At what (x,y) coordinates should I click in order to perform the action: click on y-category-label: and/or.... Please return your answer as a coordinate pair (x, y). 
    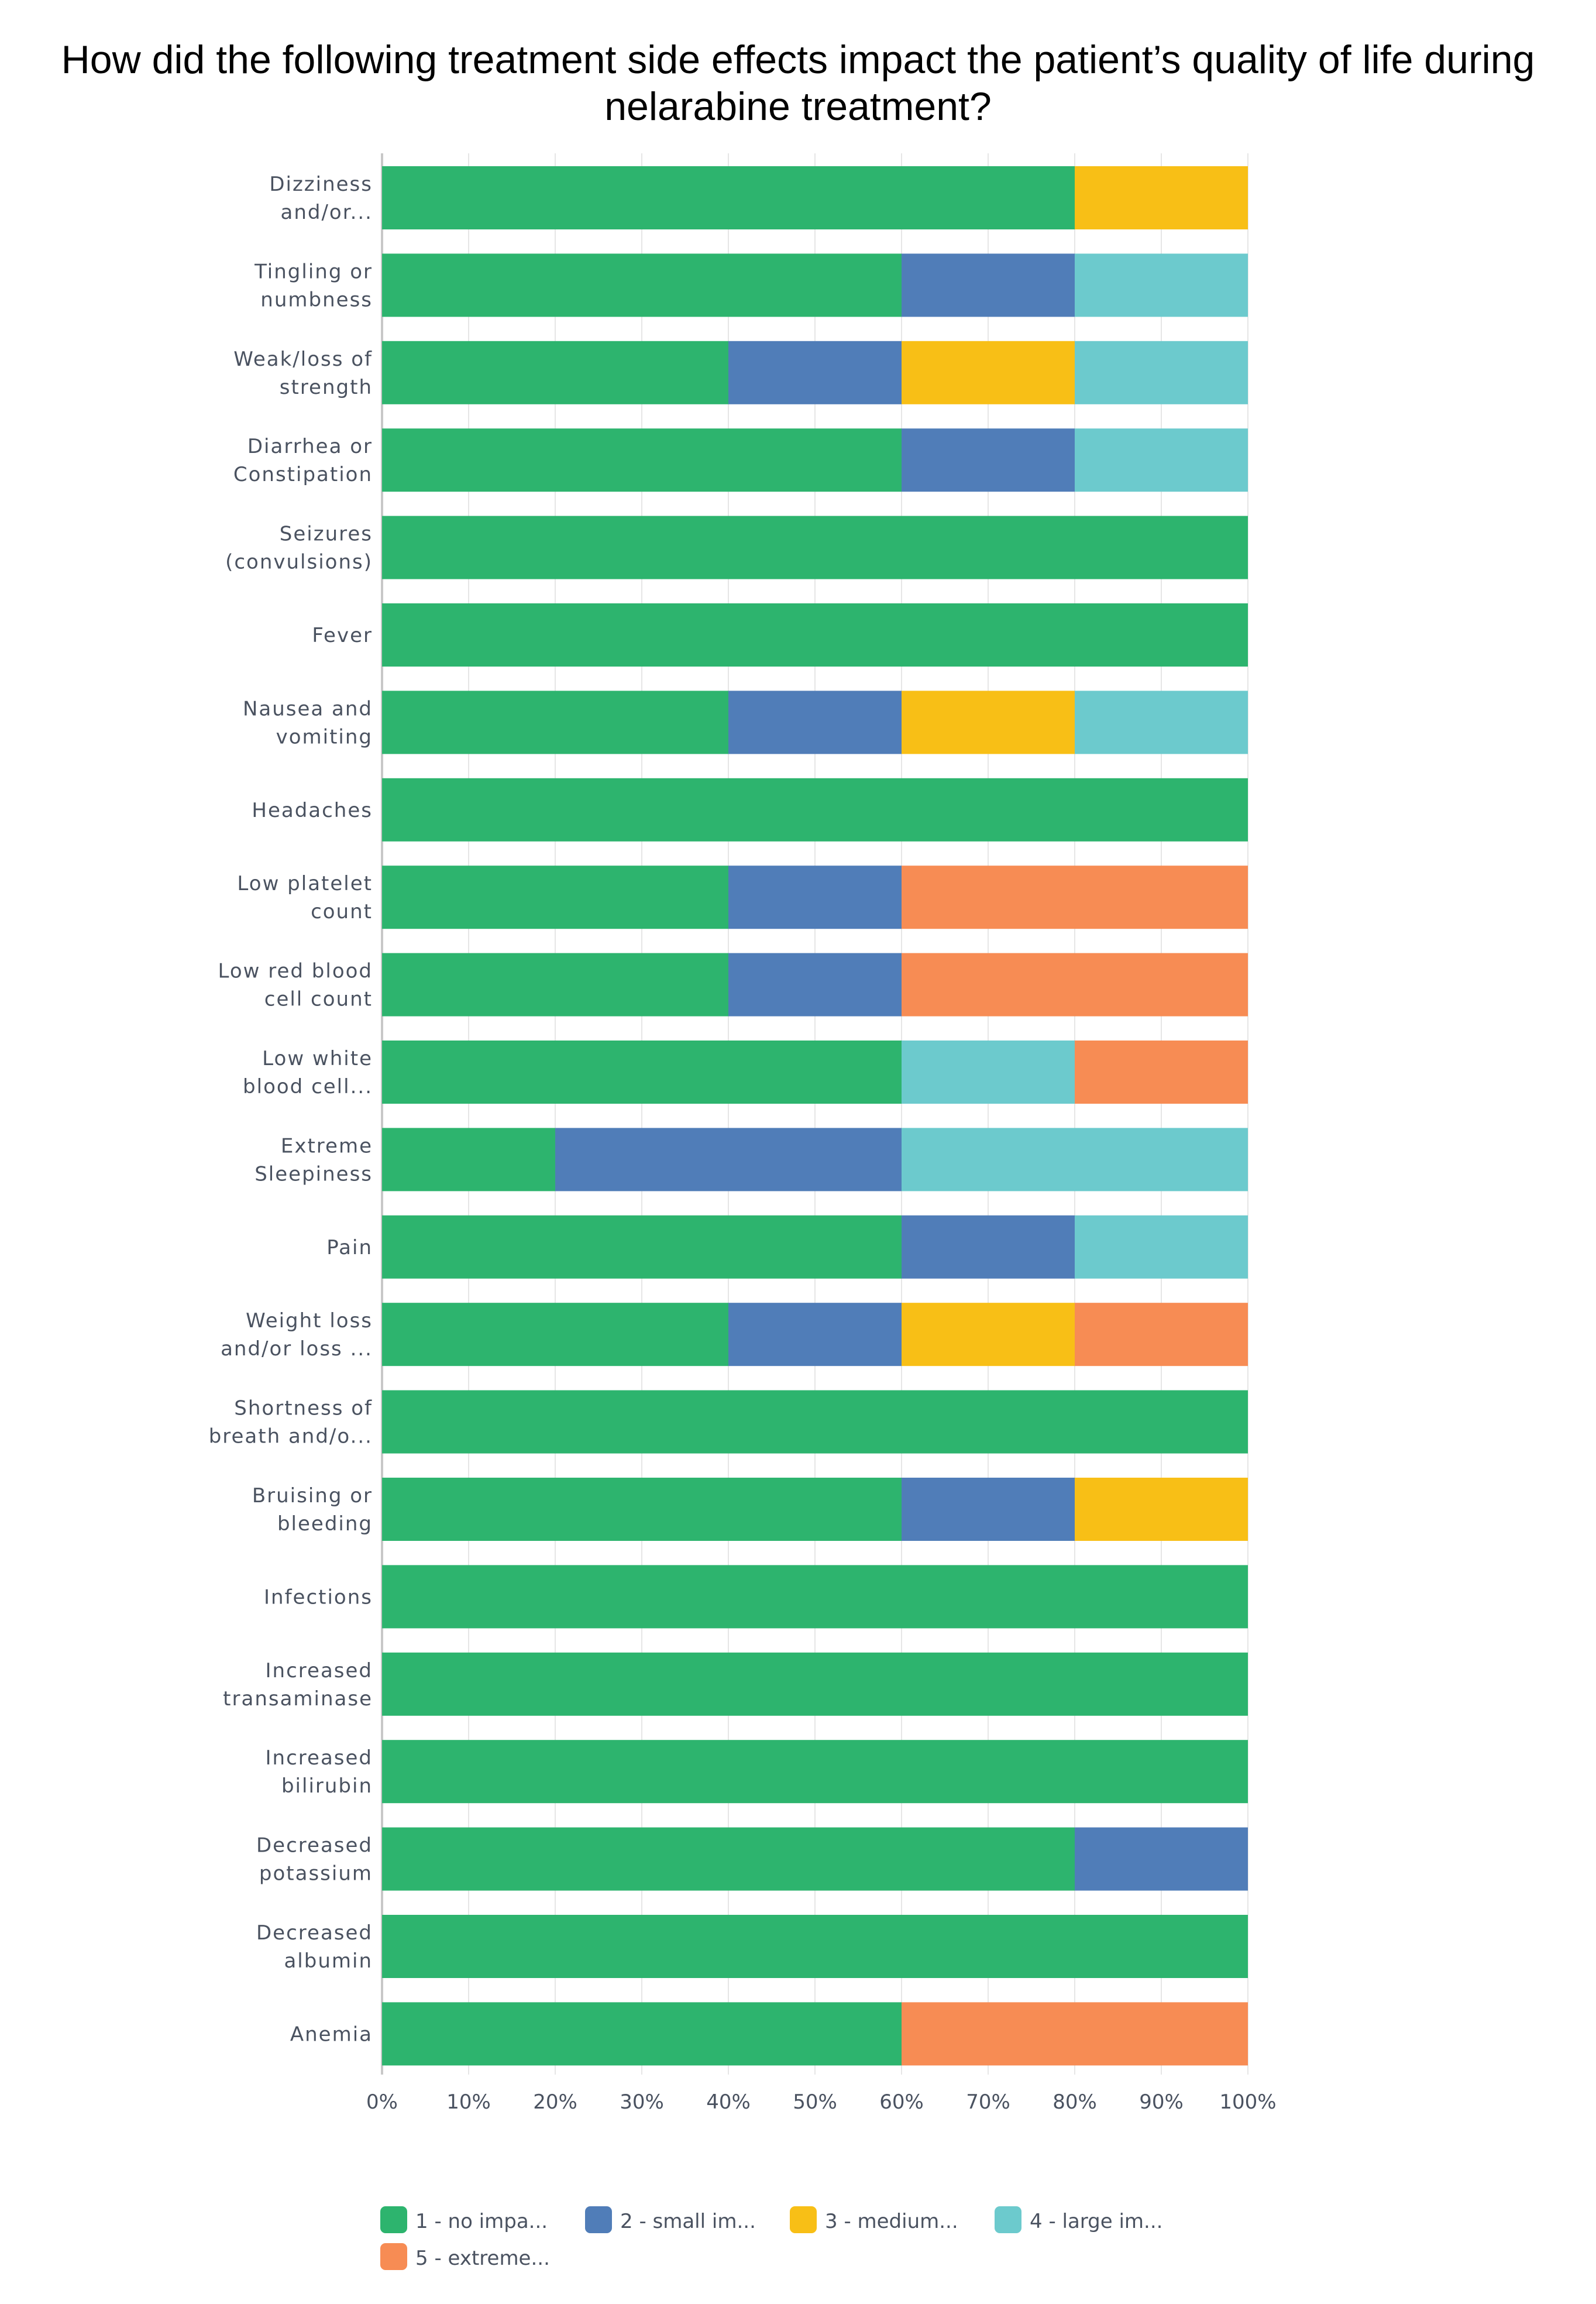
    Looking at the image, I should click on (326, 212).